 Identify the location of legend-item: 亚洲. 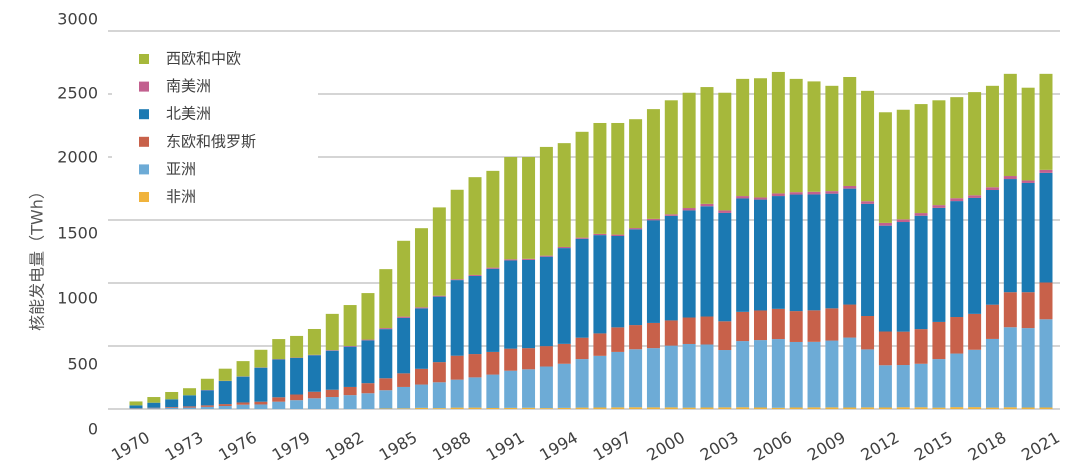
(167, 169).